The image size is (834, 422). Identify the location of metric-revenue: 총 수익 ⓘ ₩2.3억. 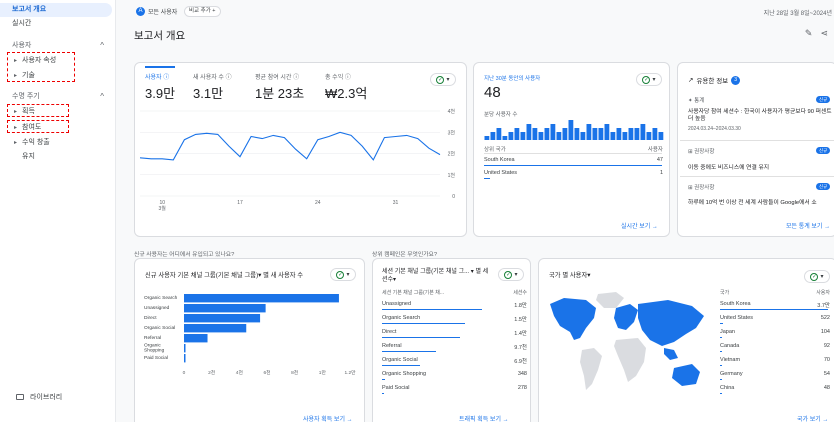
(346, 87).